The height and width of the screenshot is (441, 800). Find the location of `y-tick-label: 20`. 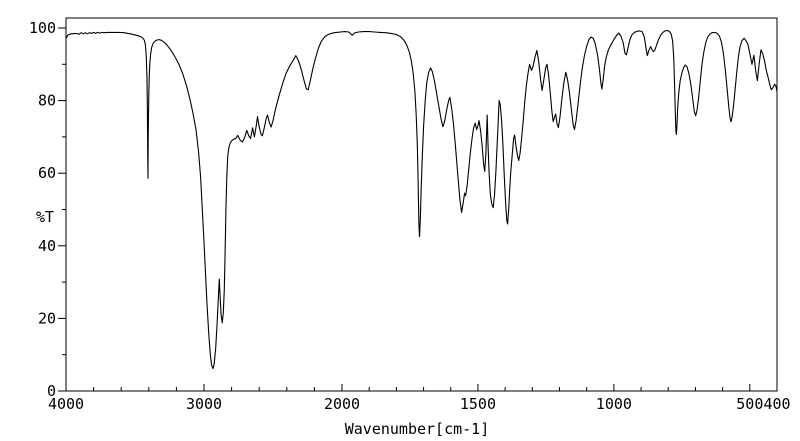

y-tick-label: 20 is located at coordinates (47, 318).